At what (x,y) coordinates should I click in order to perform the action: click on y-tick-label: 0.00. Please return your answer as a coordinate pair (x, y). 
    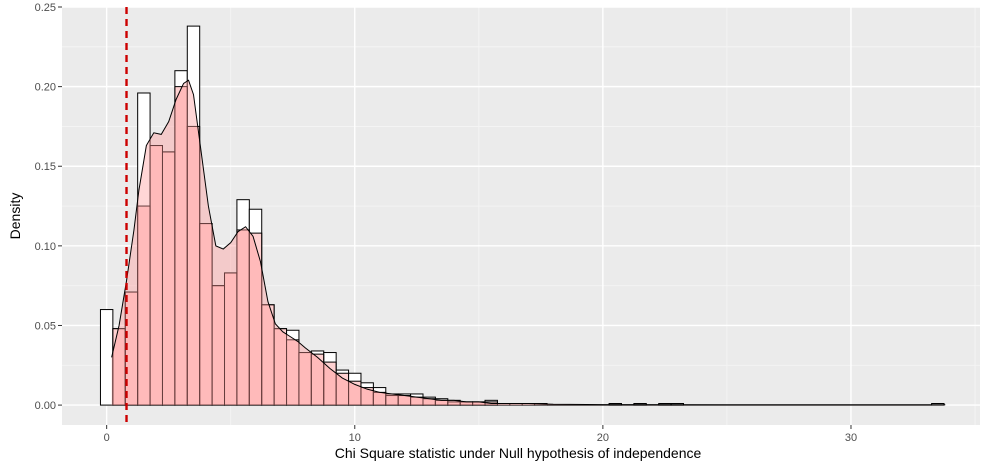
    Looking at the image, I should click on (45, 406).